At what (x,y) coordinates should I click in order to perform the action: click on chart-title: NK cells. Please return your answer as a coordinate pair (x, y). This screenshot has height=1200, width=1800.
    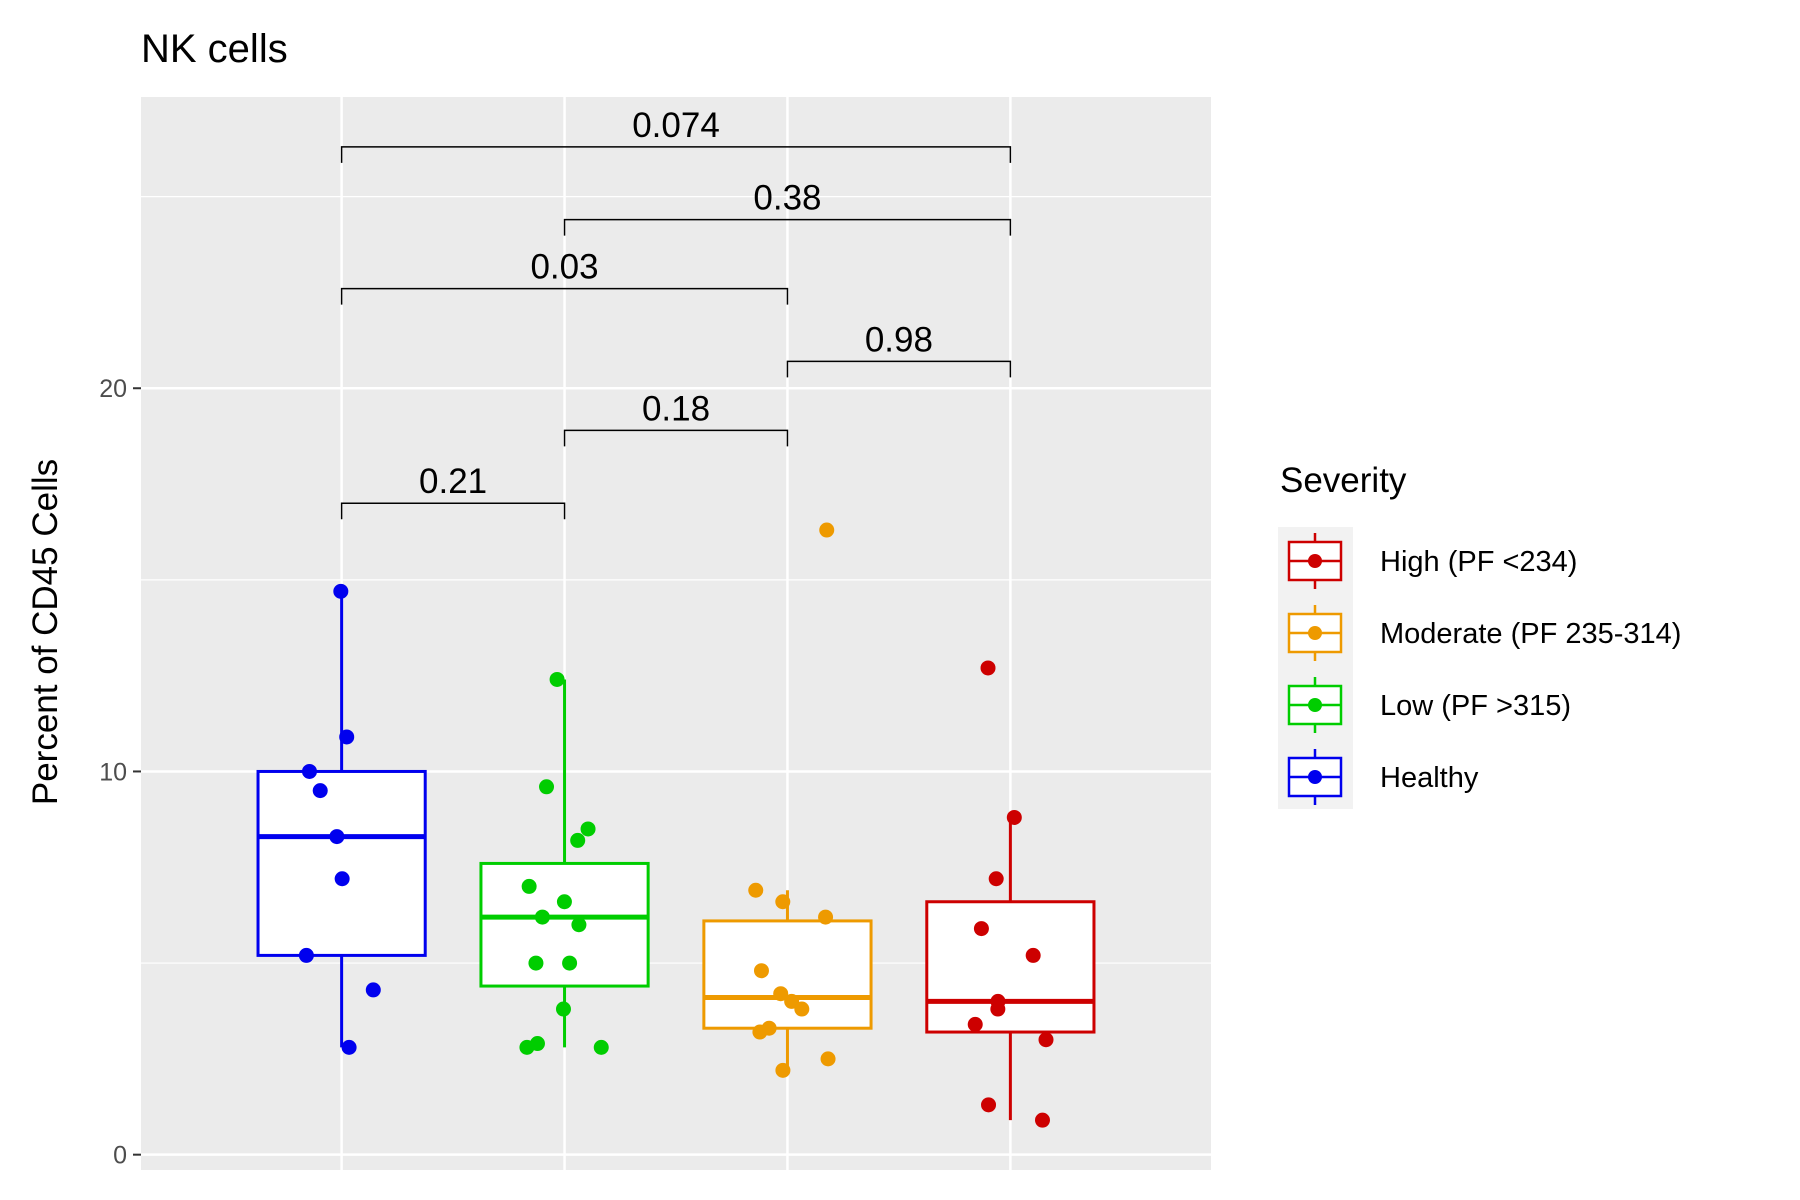
    Looking at the image, I should click on (214, 49).